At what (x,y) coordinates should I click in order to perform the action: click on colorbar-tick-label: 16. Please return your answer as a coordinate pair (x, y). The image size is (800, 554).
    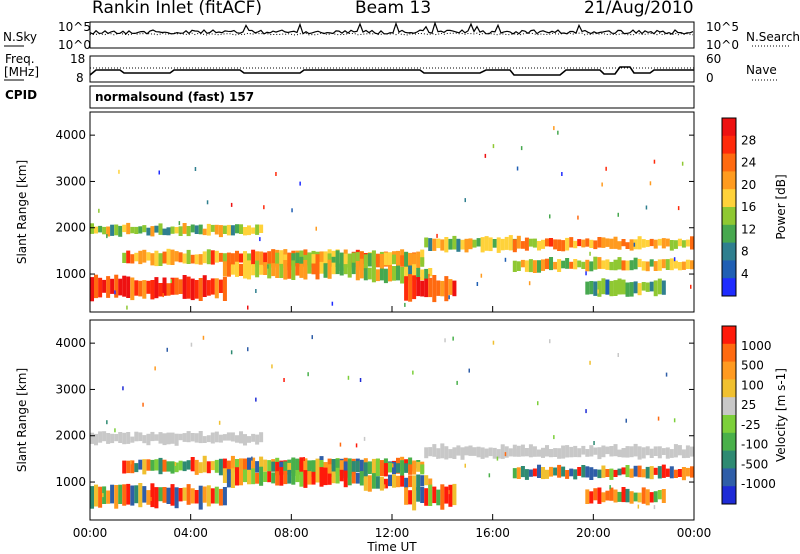
    Looking at the image, I should click on (748, 207).